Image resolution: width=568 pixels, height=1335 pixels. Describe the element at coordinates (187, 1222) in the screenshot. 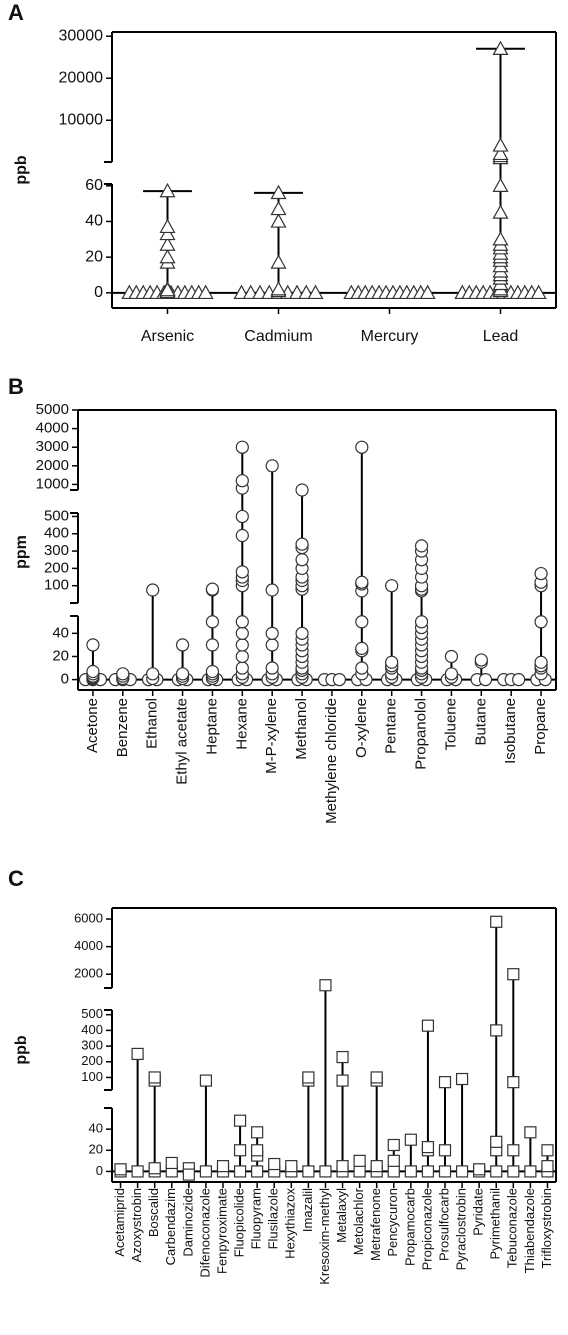

I see `x-tick-label: Daminozide` at that location.